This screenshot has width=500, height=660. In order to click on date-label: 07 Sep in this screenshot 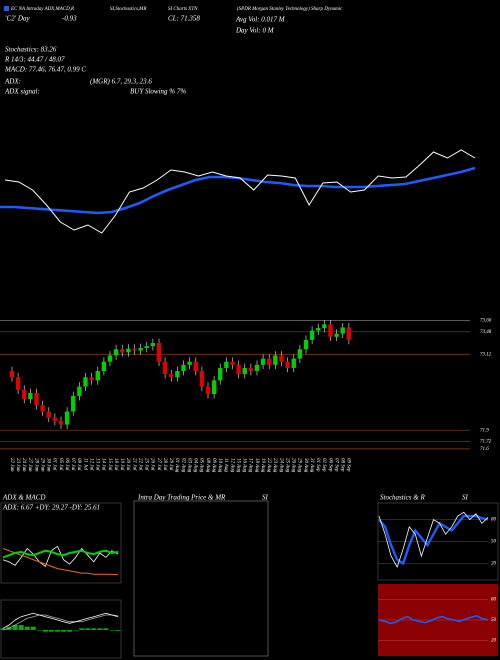, I will do `click(335, 465)`.